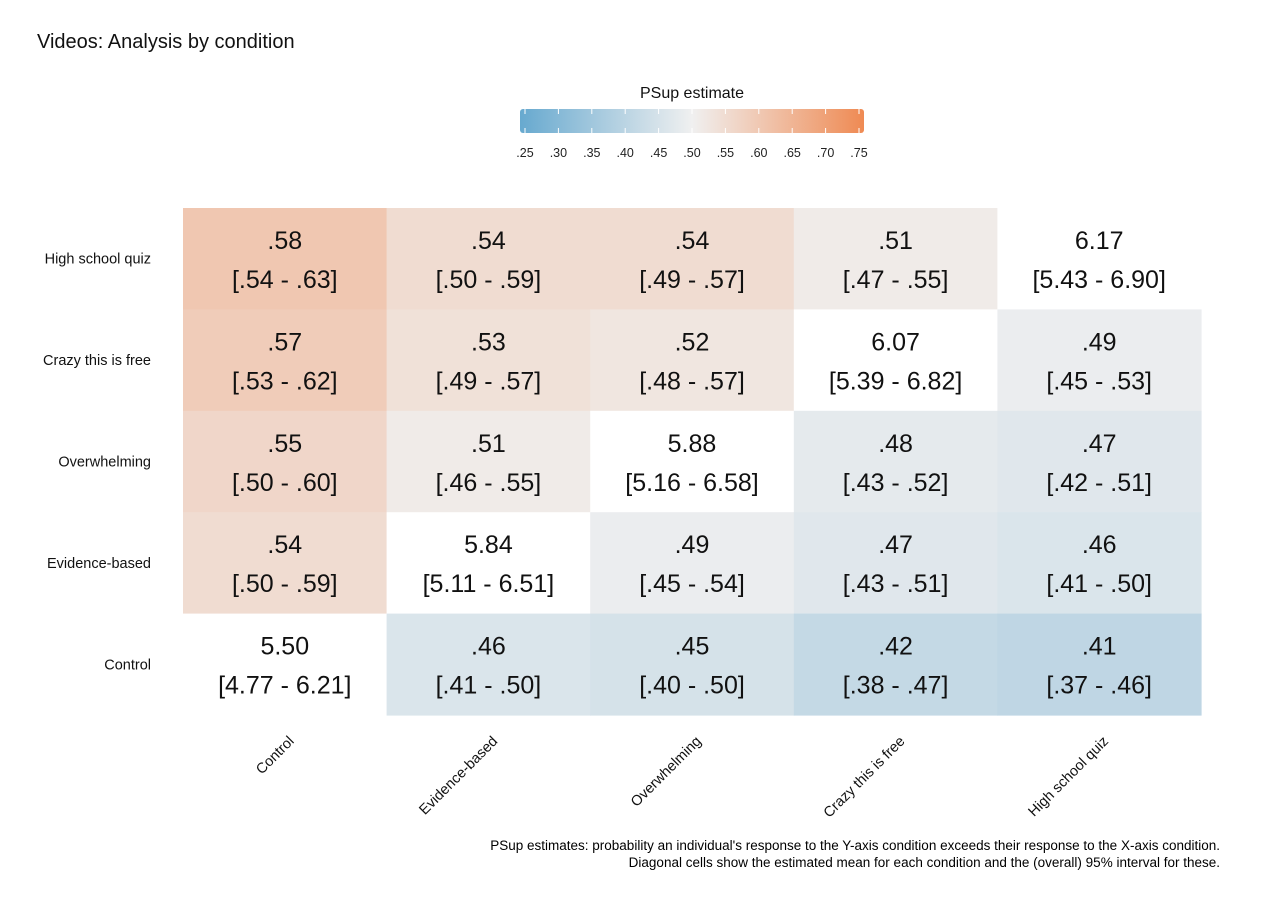 The width and height of the screenshot is (1266, 910). What do you see at coordinates (692, 584) in the screenshot?
I see `cell-interval-label: [.45 - .54]` at bounding box center [692, 584].